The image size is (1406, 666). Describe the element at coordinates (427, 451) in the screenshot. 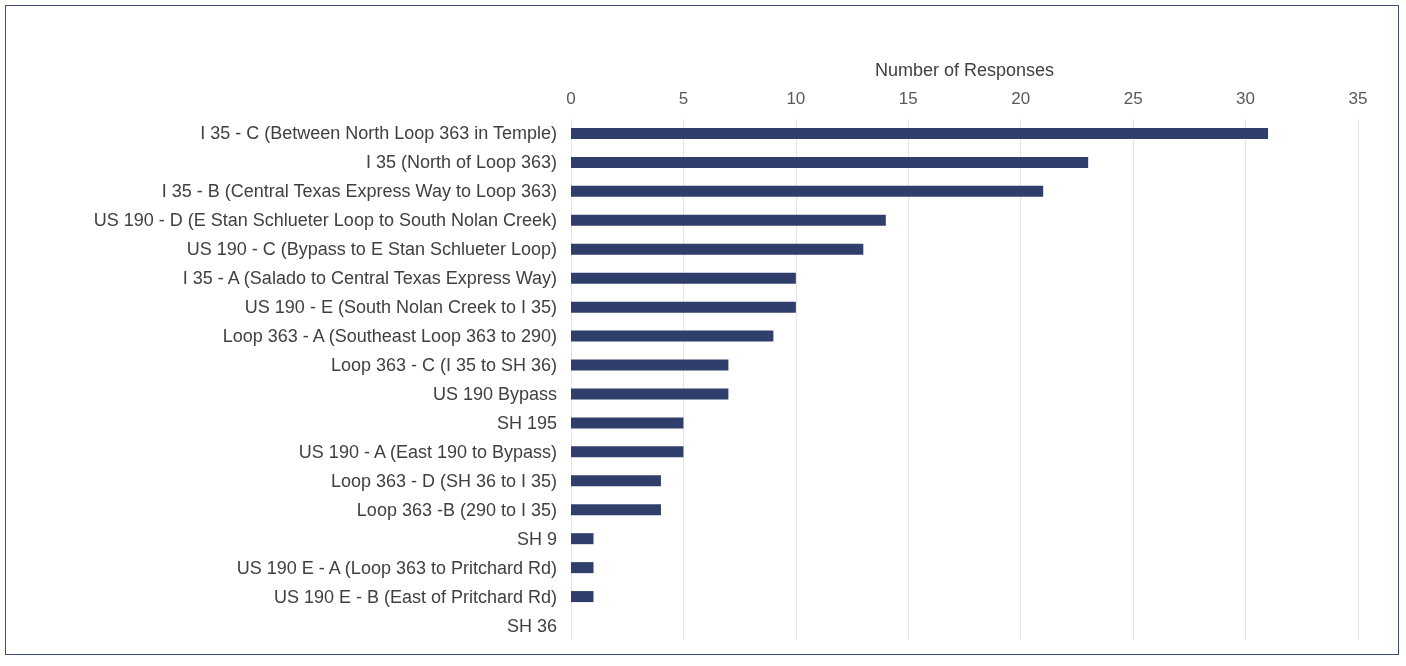

I see `y-tick-label: US 190 - A (East 190 to Bypass)` at that location.